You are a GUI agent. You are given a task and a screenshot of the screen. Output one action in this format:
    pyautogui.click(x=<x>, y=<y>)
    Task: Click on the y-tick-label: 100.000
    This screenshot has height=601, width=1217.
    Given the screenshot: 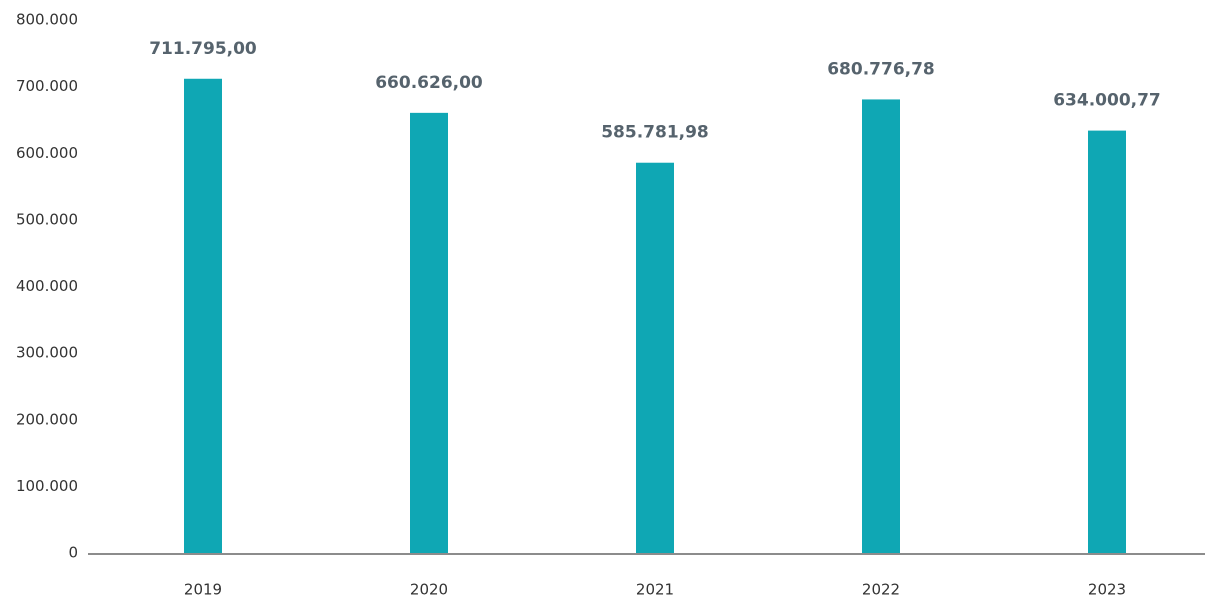 What is the action you would take?
    pyautogui.click(x=47, y=486)
    